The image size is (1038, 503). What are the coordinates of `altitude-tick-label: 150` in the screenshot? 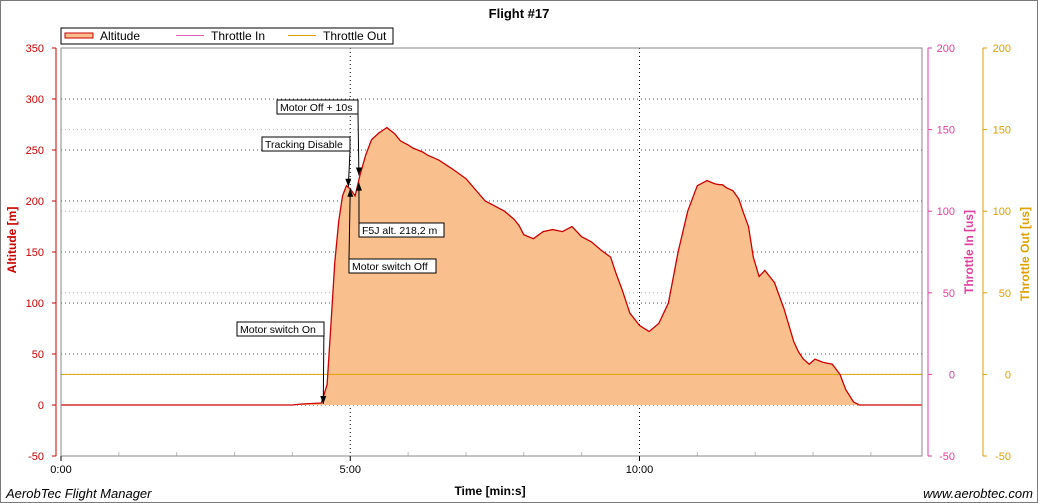 It's located at (35, 253).